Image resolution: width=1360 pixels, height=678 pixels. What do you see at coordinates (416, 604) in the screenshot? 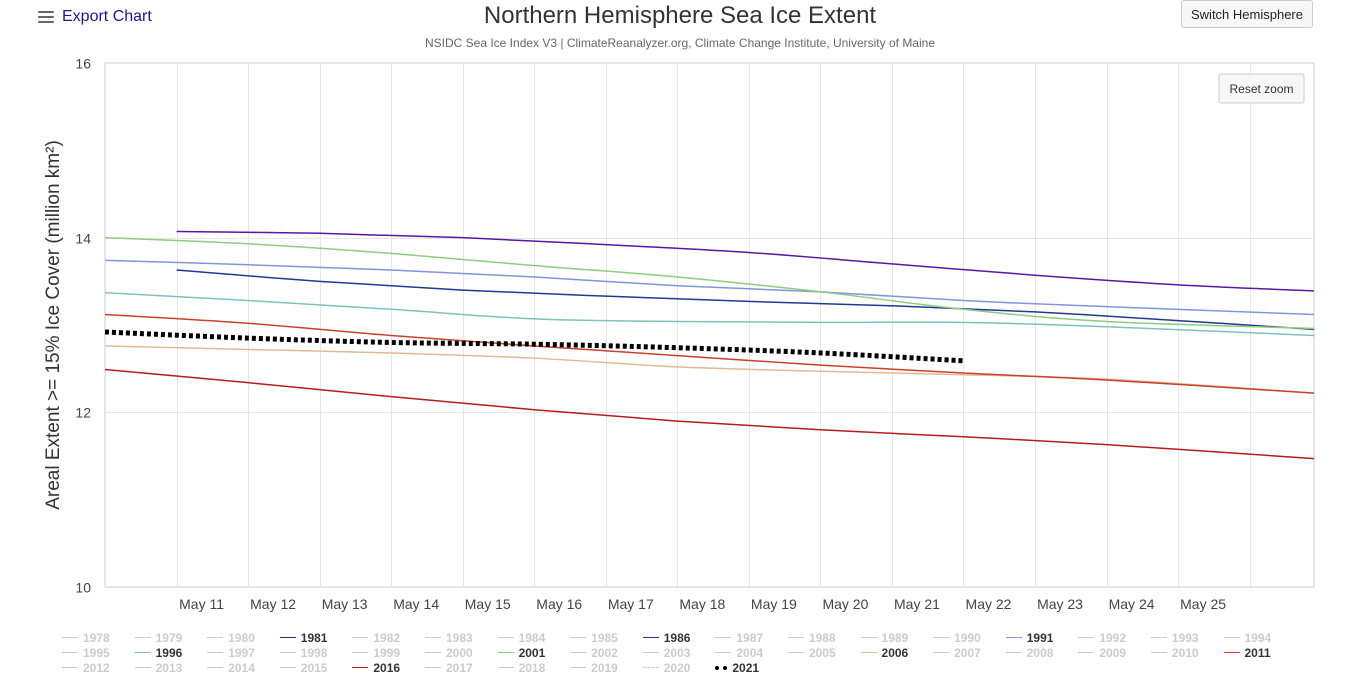
I see `x-tick-label: May 14` at bounding box center [416, 604].